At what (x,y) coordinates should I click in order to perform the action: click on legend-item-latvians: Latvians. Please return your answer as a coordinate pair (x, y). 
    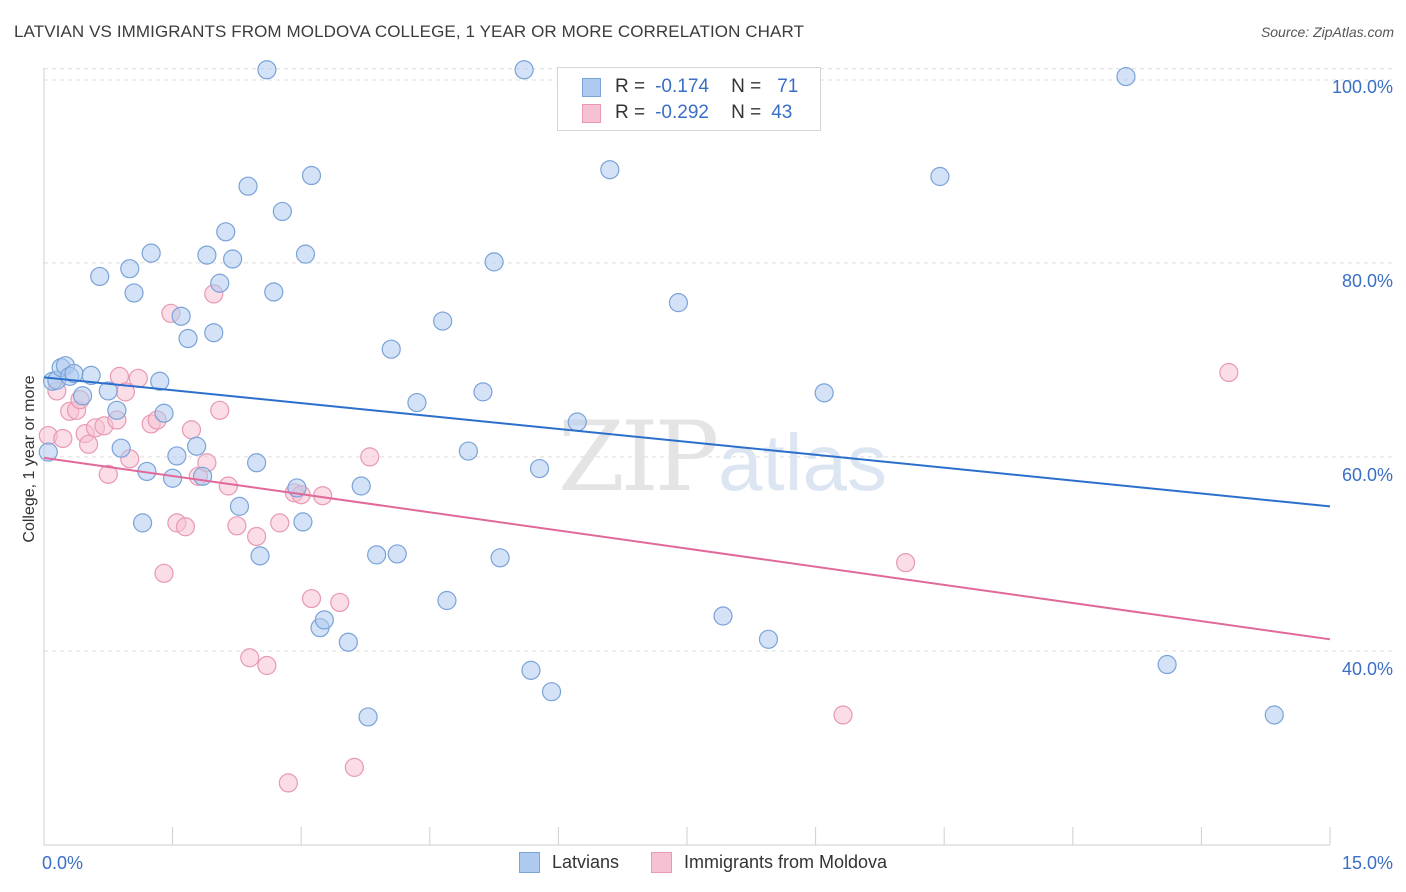
    Looking at the image, I should click on (568, 862).